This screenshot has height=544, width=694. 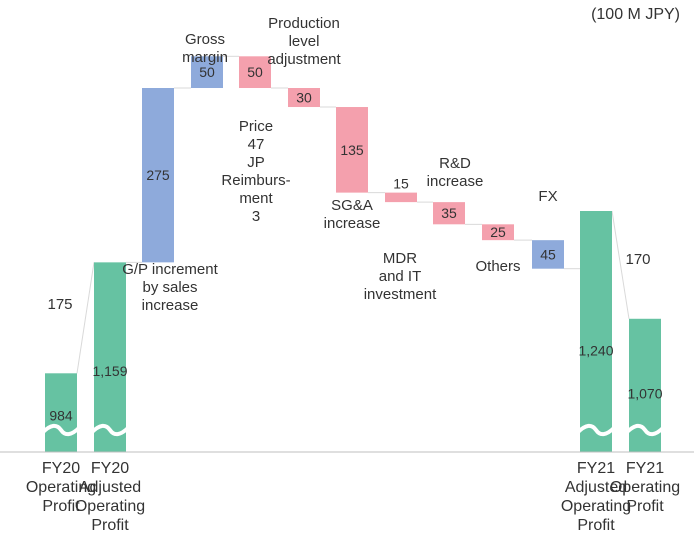 I want to click on connector-adjustment-fy20, so click(x=85, y=318).